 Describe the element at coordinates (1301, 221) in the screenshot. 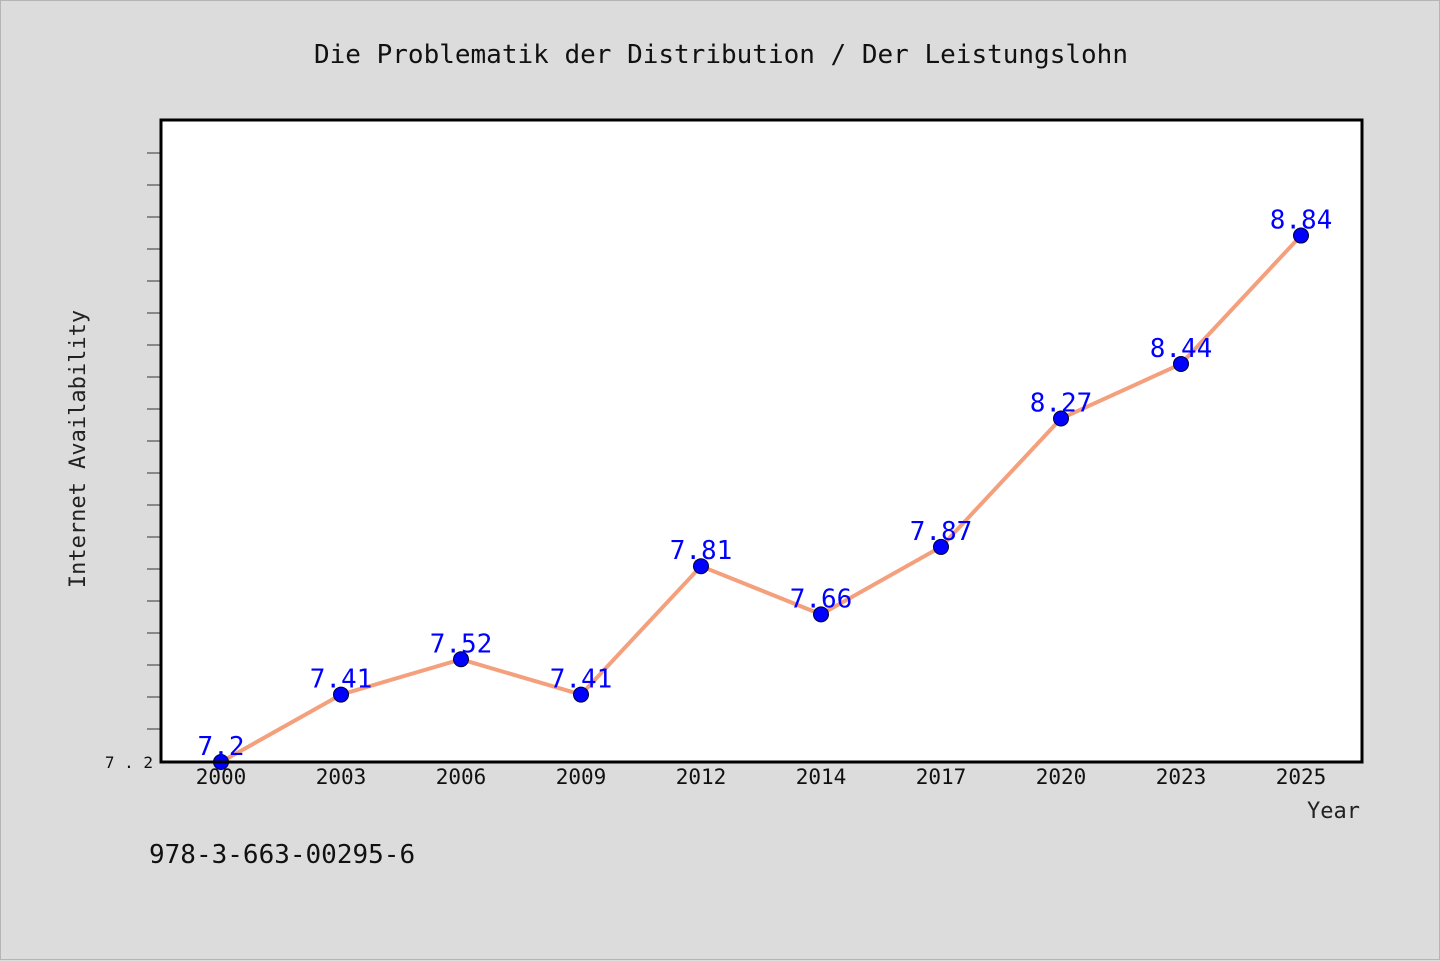

I see `data-label-2025: 8.84` at that location.